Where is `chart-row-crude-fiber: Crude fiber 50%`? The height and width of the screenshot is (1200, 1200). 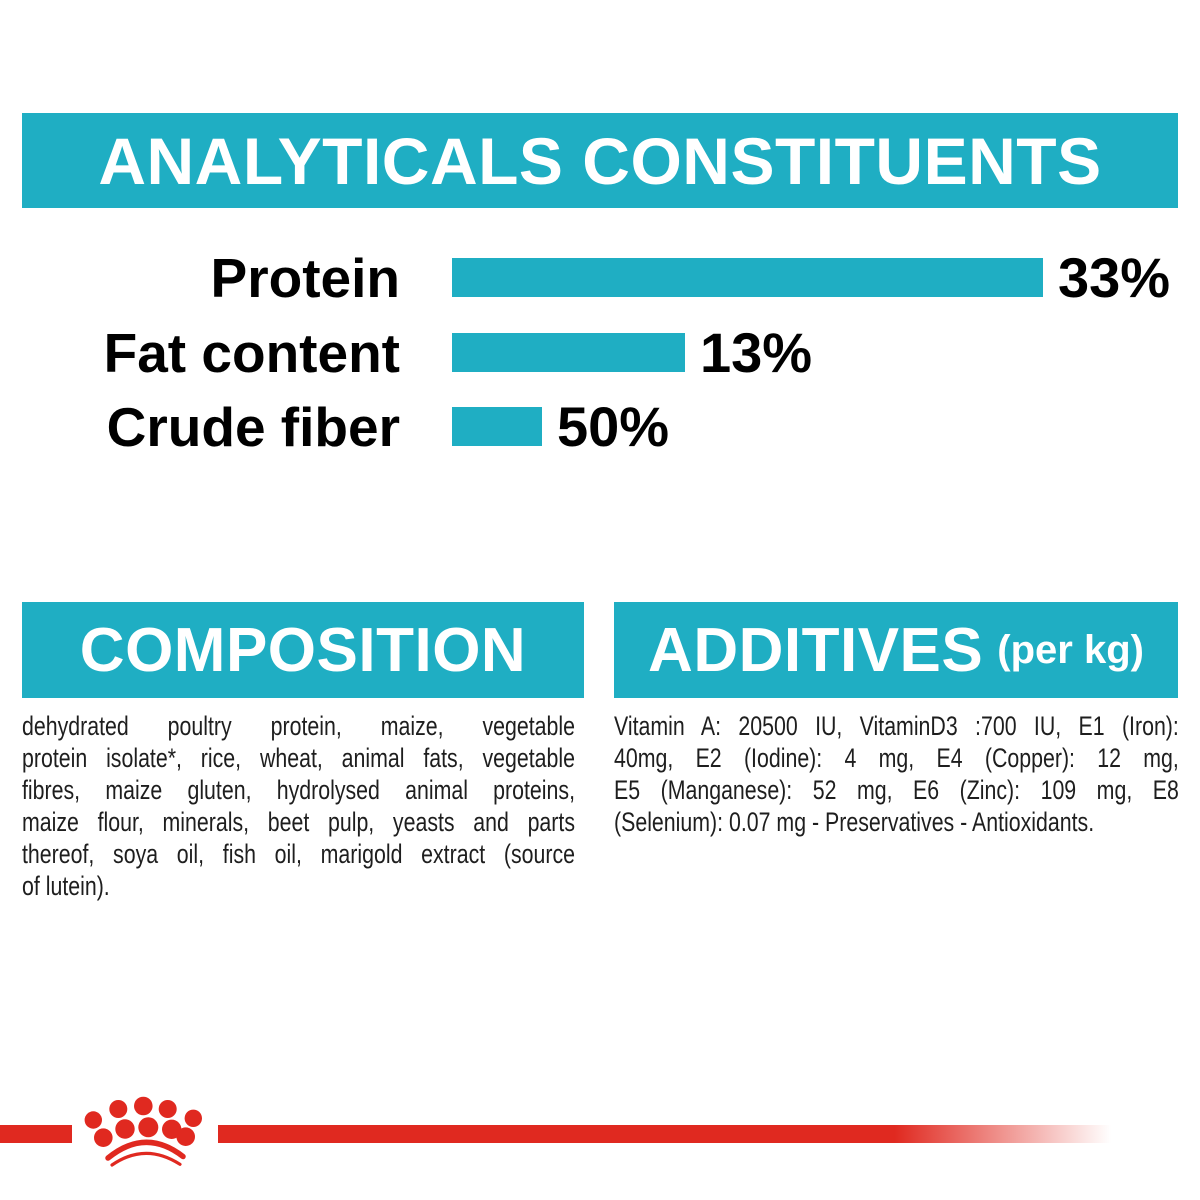
chart-row-crude-fiber: Crude fiber 50% is located at coordinates (600, 426).